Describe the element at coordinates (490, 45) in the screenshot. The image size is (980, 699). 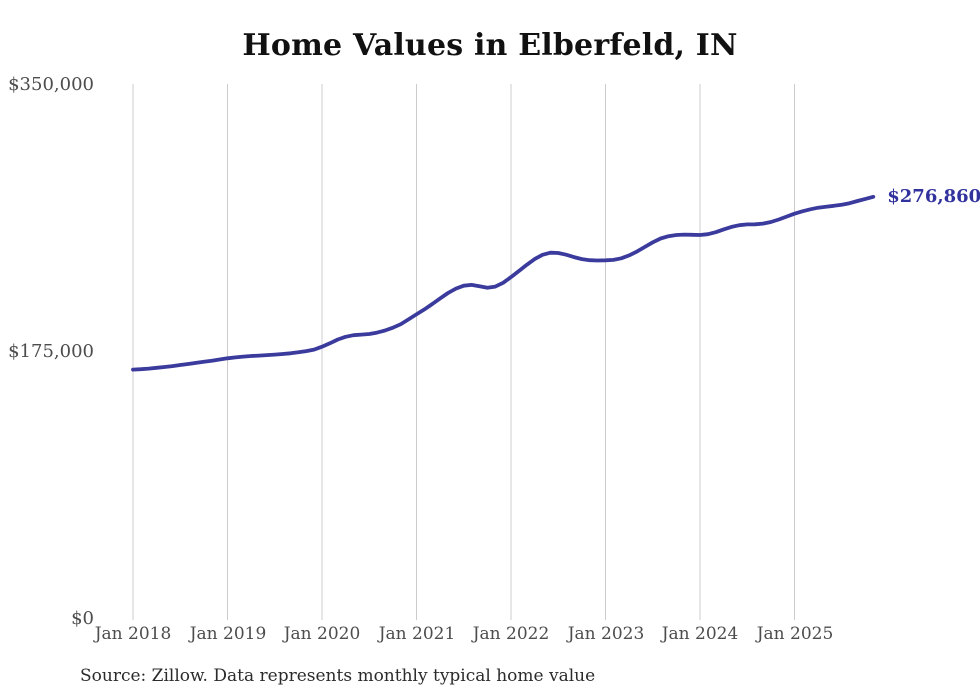
I see `chart-title: Home Values in Elberfeld, IN` at that location.